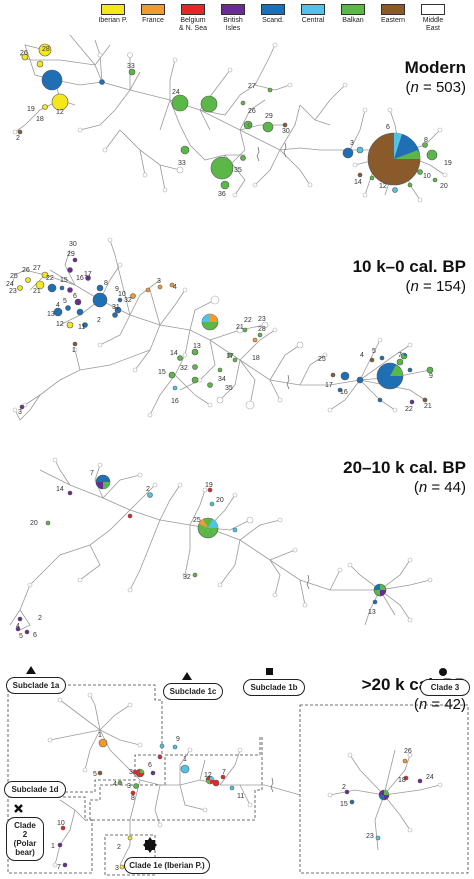  What do you see at coordinates (426, 140) in the screenshot?
I see `node-label: 8` at bounding box center [426, 140].